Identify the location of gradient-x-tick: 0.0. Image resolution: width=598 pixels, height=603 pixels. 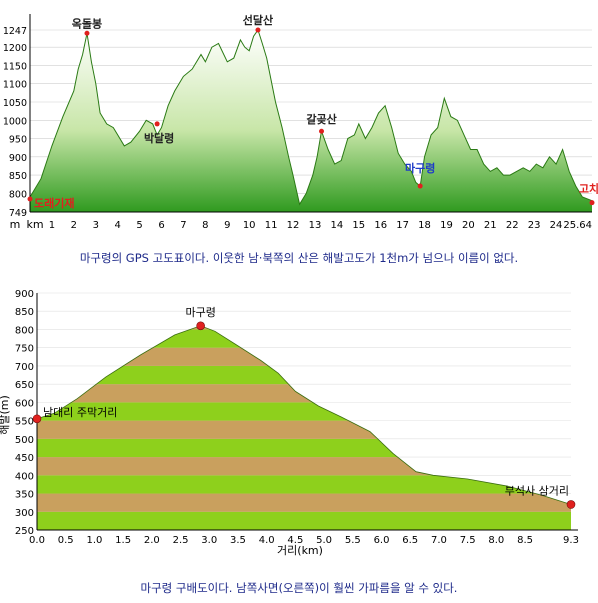
(37, 540).